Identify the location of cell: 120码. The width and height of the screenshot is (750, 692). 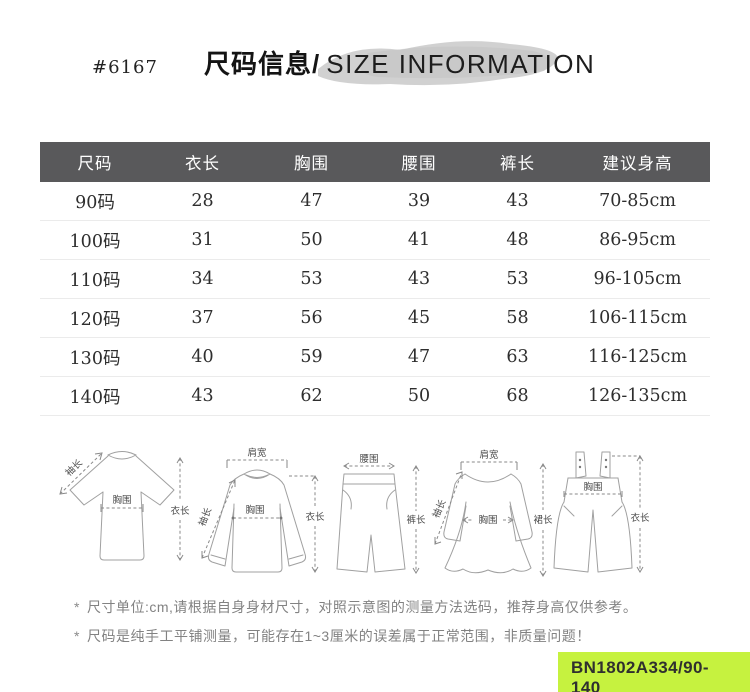
(95, 318).